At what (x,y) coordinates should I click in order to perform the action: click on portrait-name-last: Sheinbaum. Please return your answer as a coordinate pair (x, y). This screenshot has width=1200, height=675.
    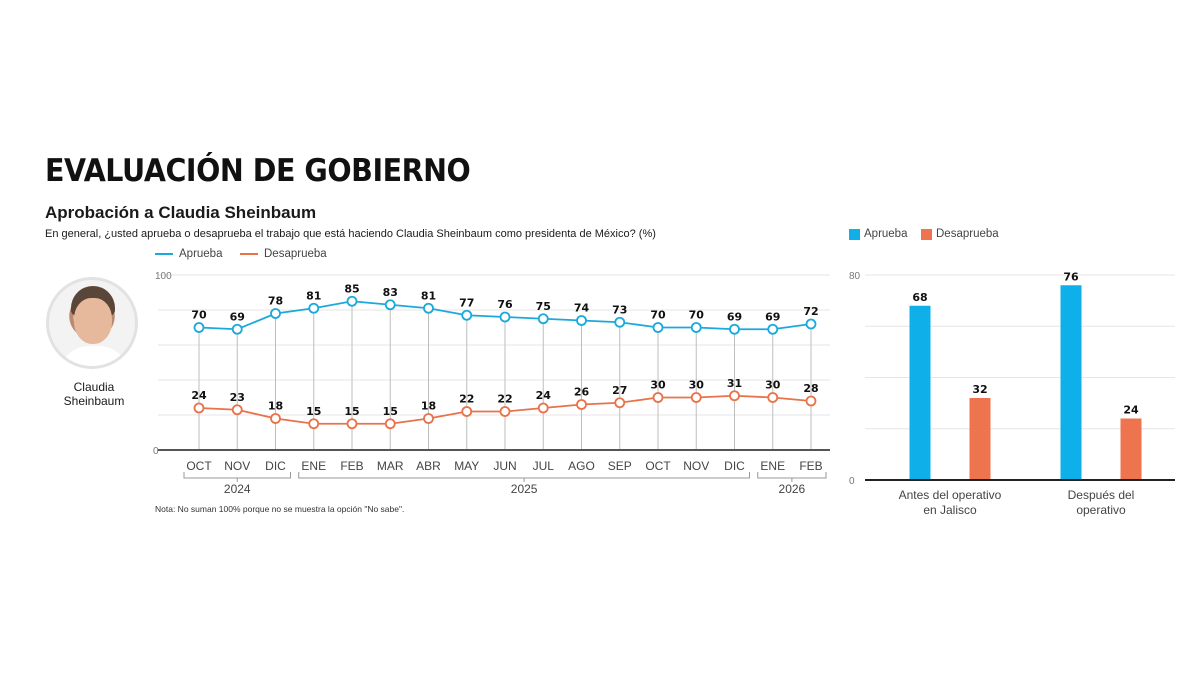
    Looking at the image, I should click on (94, 401).